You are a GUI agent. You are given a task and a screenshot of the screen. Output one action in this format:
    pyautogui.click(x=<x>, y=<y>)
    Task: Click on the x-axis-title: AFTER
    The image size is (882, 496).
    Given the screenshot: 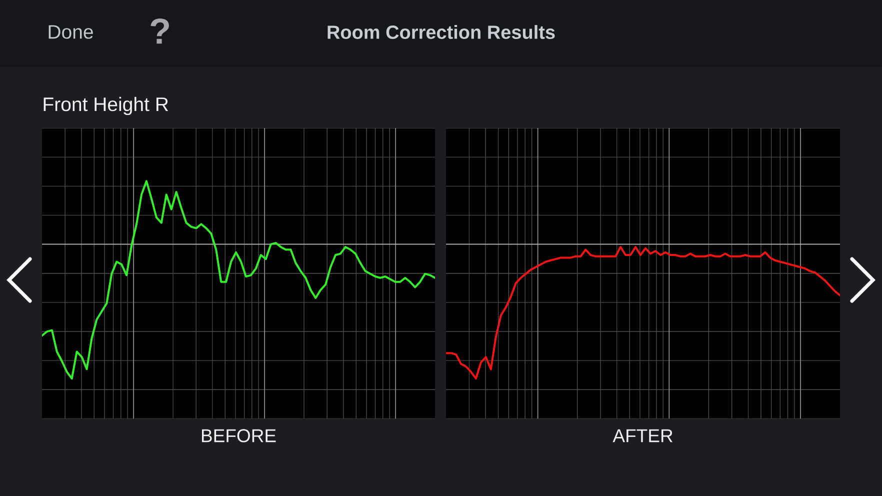 What is the action you would take?
    pyautogui.click(x=642, y=435)
    